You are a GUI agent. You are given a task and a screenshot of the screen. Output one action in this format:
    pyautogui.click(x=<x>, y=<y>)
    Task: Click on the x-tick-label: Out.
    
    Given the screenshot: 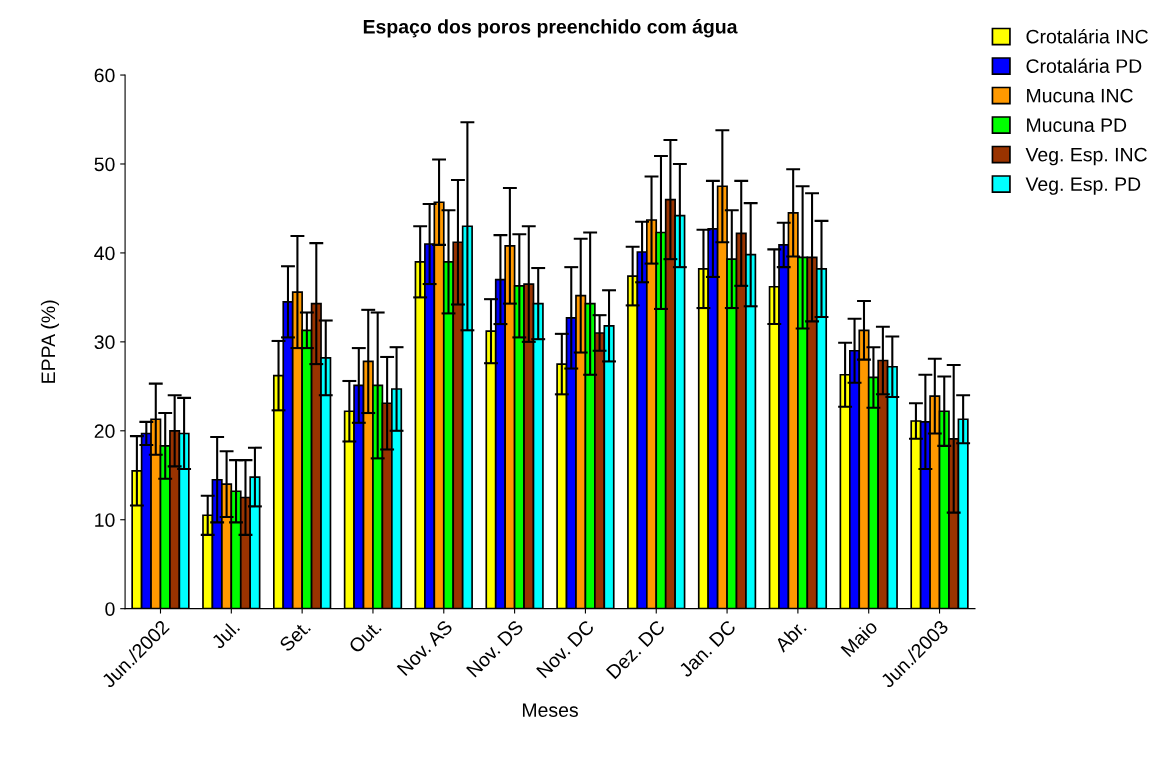 What is the action you would take?
    pyautogui.click(x=364, y=637)
    